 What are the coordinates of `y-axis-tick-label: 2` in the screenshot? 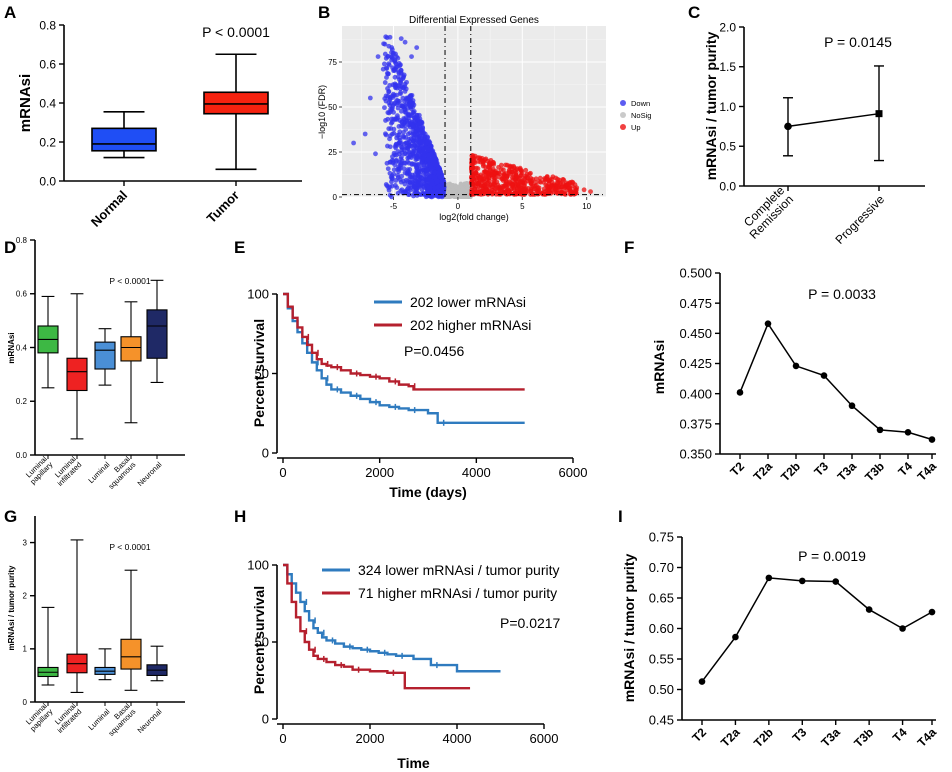 It's located at (25, 596).